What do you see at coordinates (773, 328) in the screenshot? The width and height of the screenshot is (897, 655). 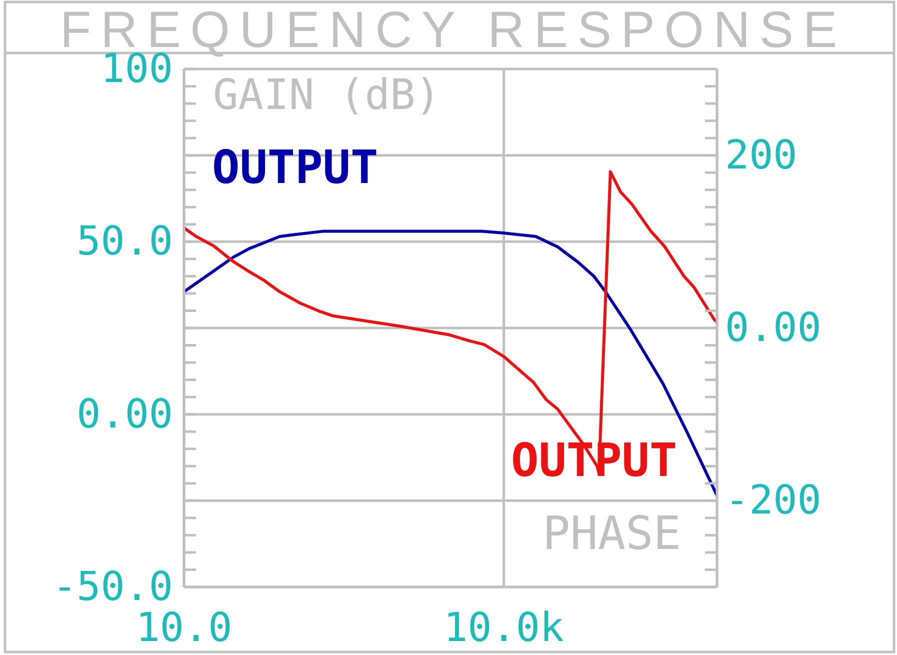 I see `y2-tick-label: 0.00` at bounding box center [773, 328].